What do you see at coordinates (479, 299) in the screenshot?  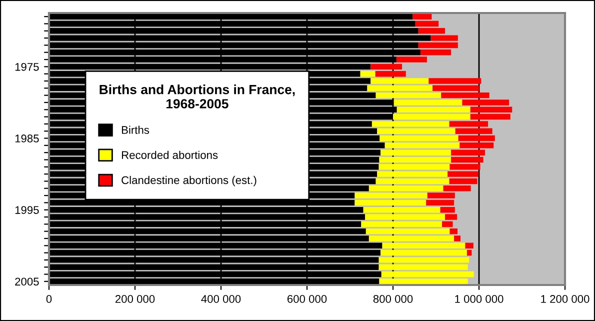 I see `x-tick-label: 1 000 000` at bounding box center [479, 299].